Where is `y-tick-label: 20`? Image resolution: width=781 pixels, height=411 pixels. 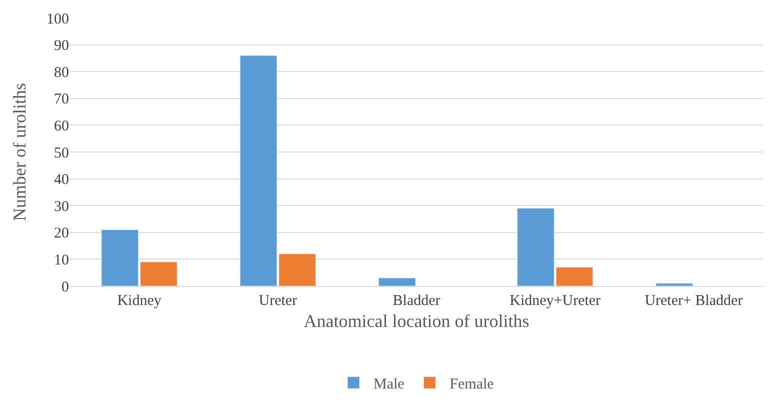 y-tick-label: 20 is located at coordinates (61, 234).